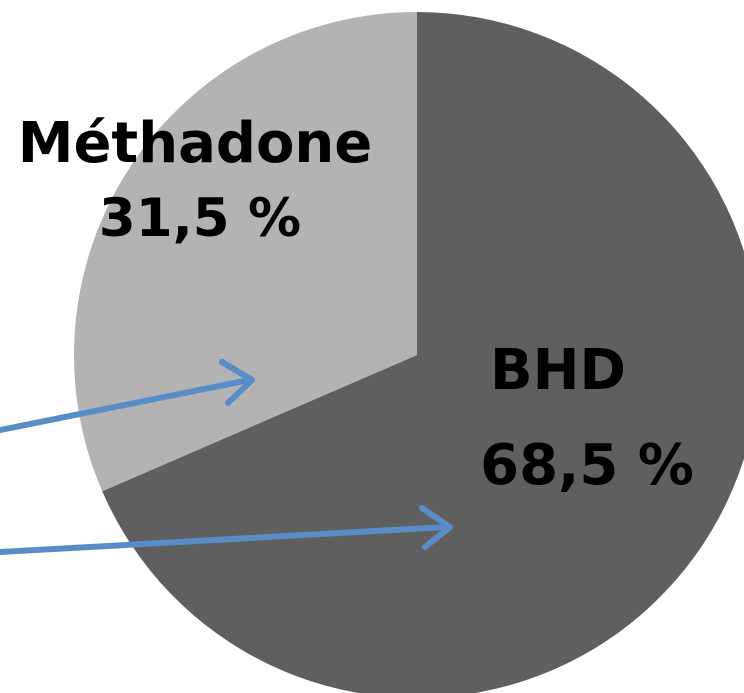  What do you see at coordinates (436, 527) in the screenshot?
I see `arrow-to-bhd-slice-head` at bounding box center [436, 527].